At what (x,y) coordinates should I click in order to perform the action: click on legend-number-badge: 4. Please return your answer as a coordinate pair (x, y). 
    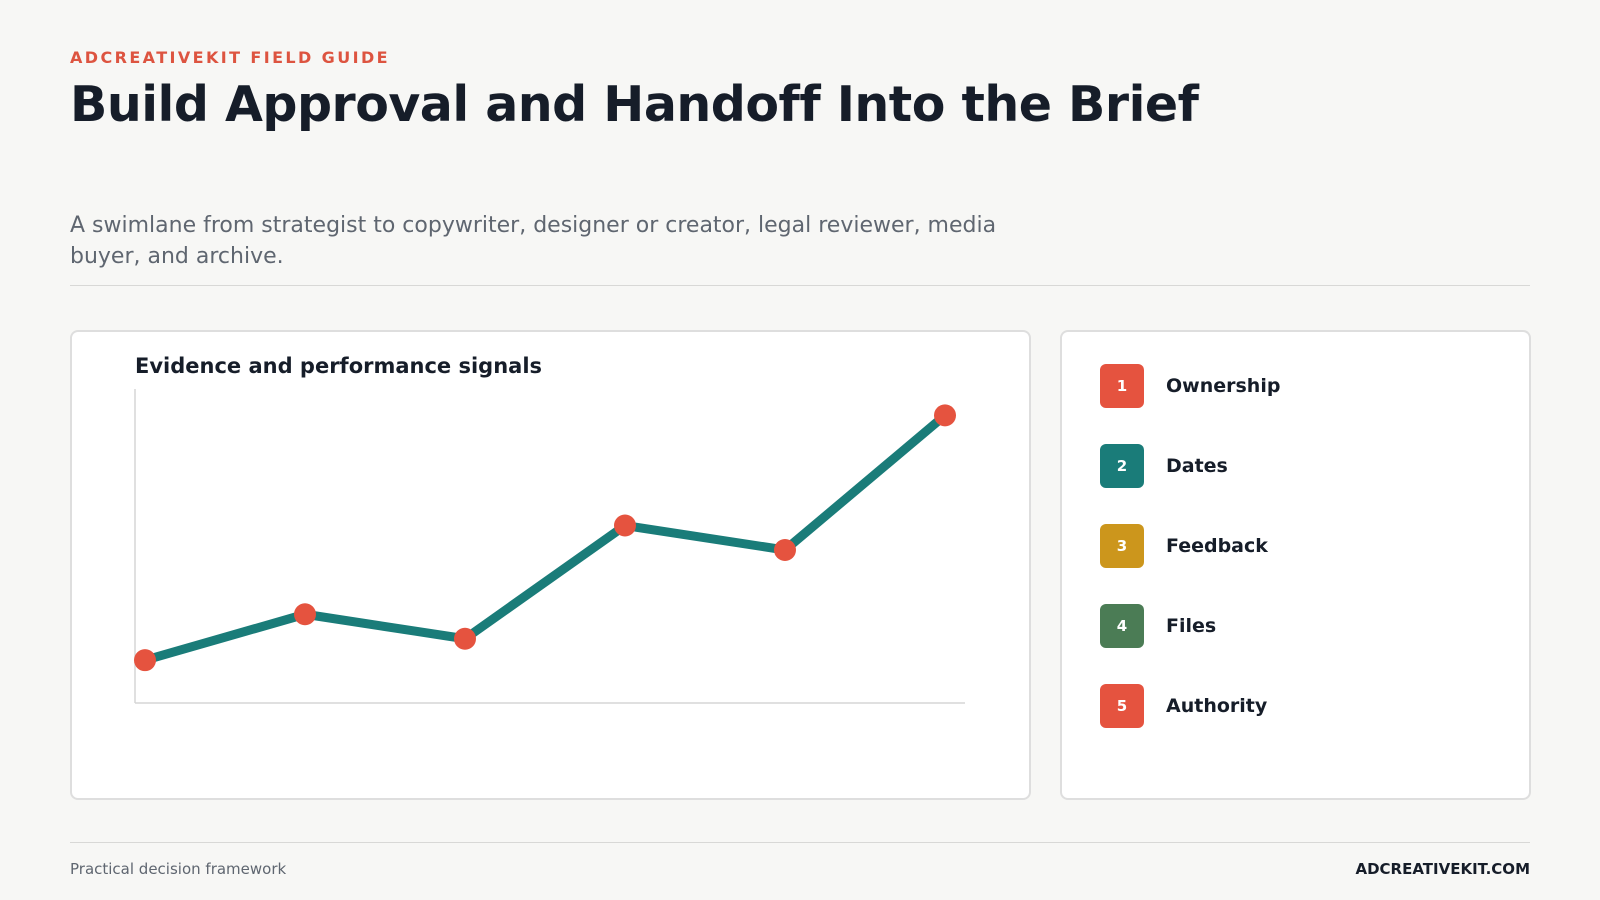
    Looking at the image, I should click on (1122, 626).